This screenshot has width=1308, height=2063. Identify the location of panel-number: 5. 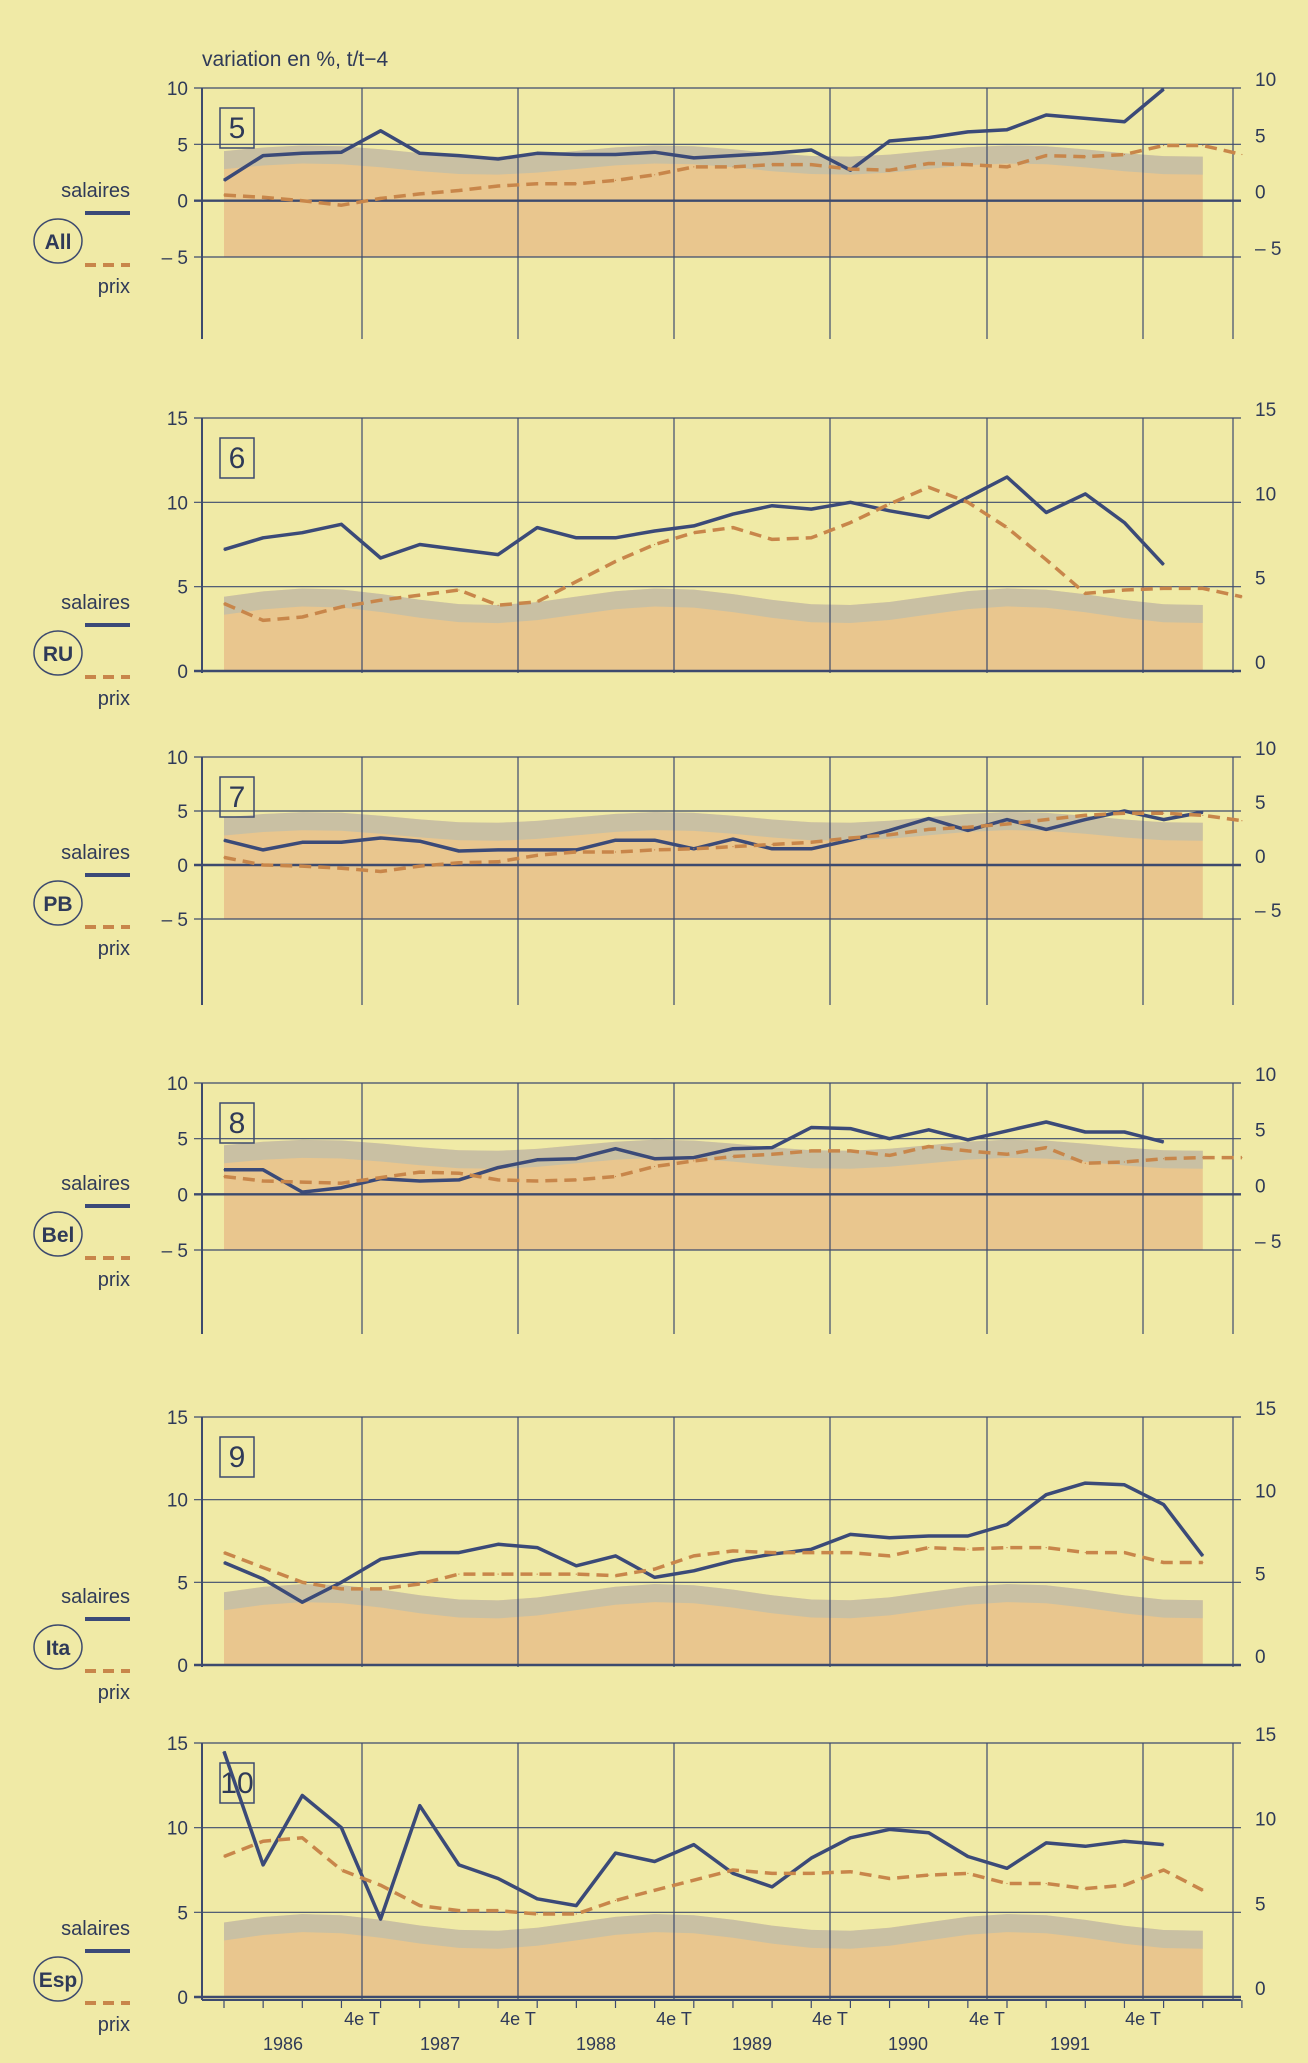
(237, 128).